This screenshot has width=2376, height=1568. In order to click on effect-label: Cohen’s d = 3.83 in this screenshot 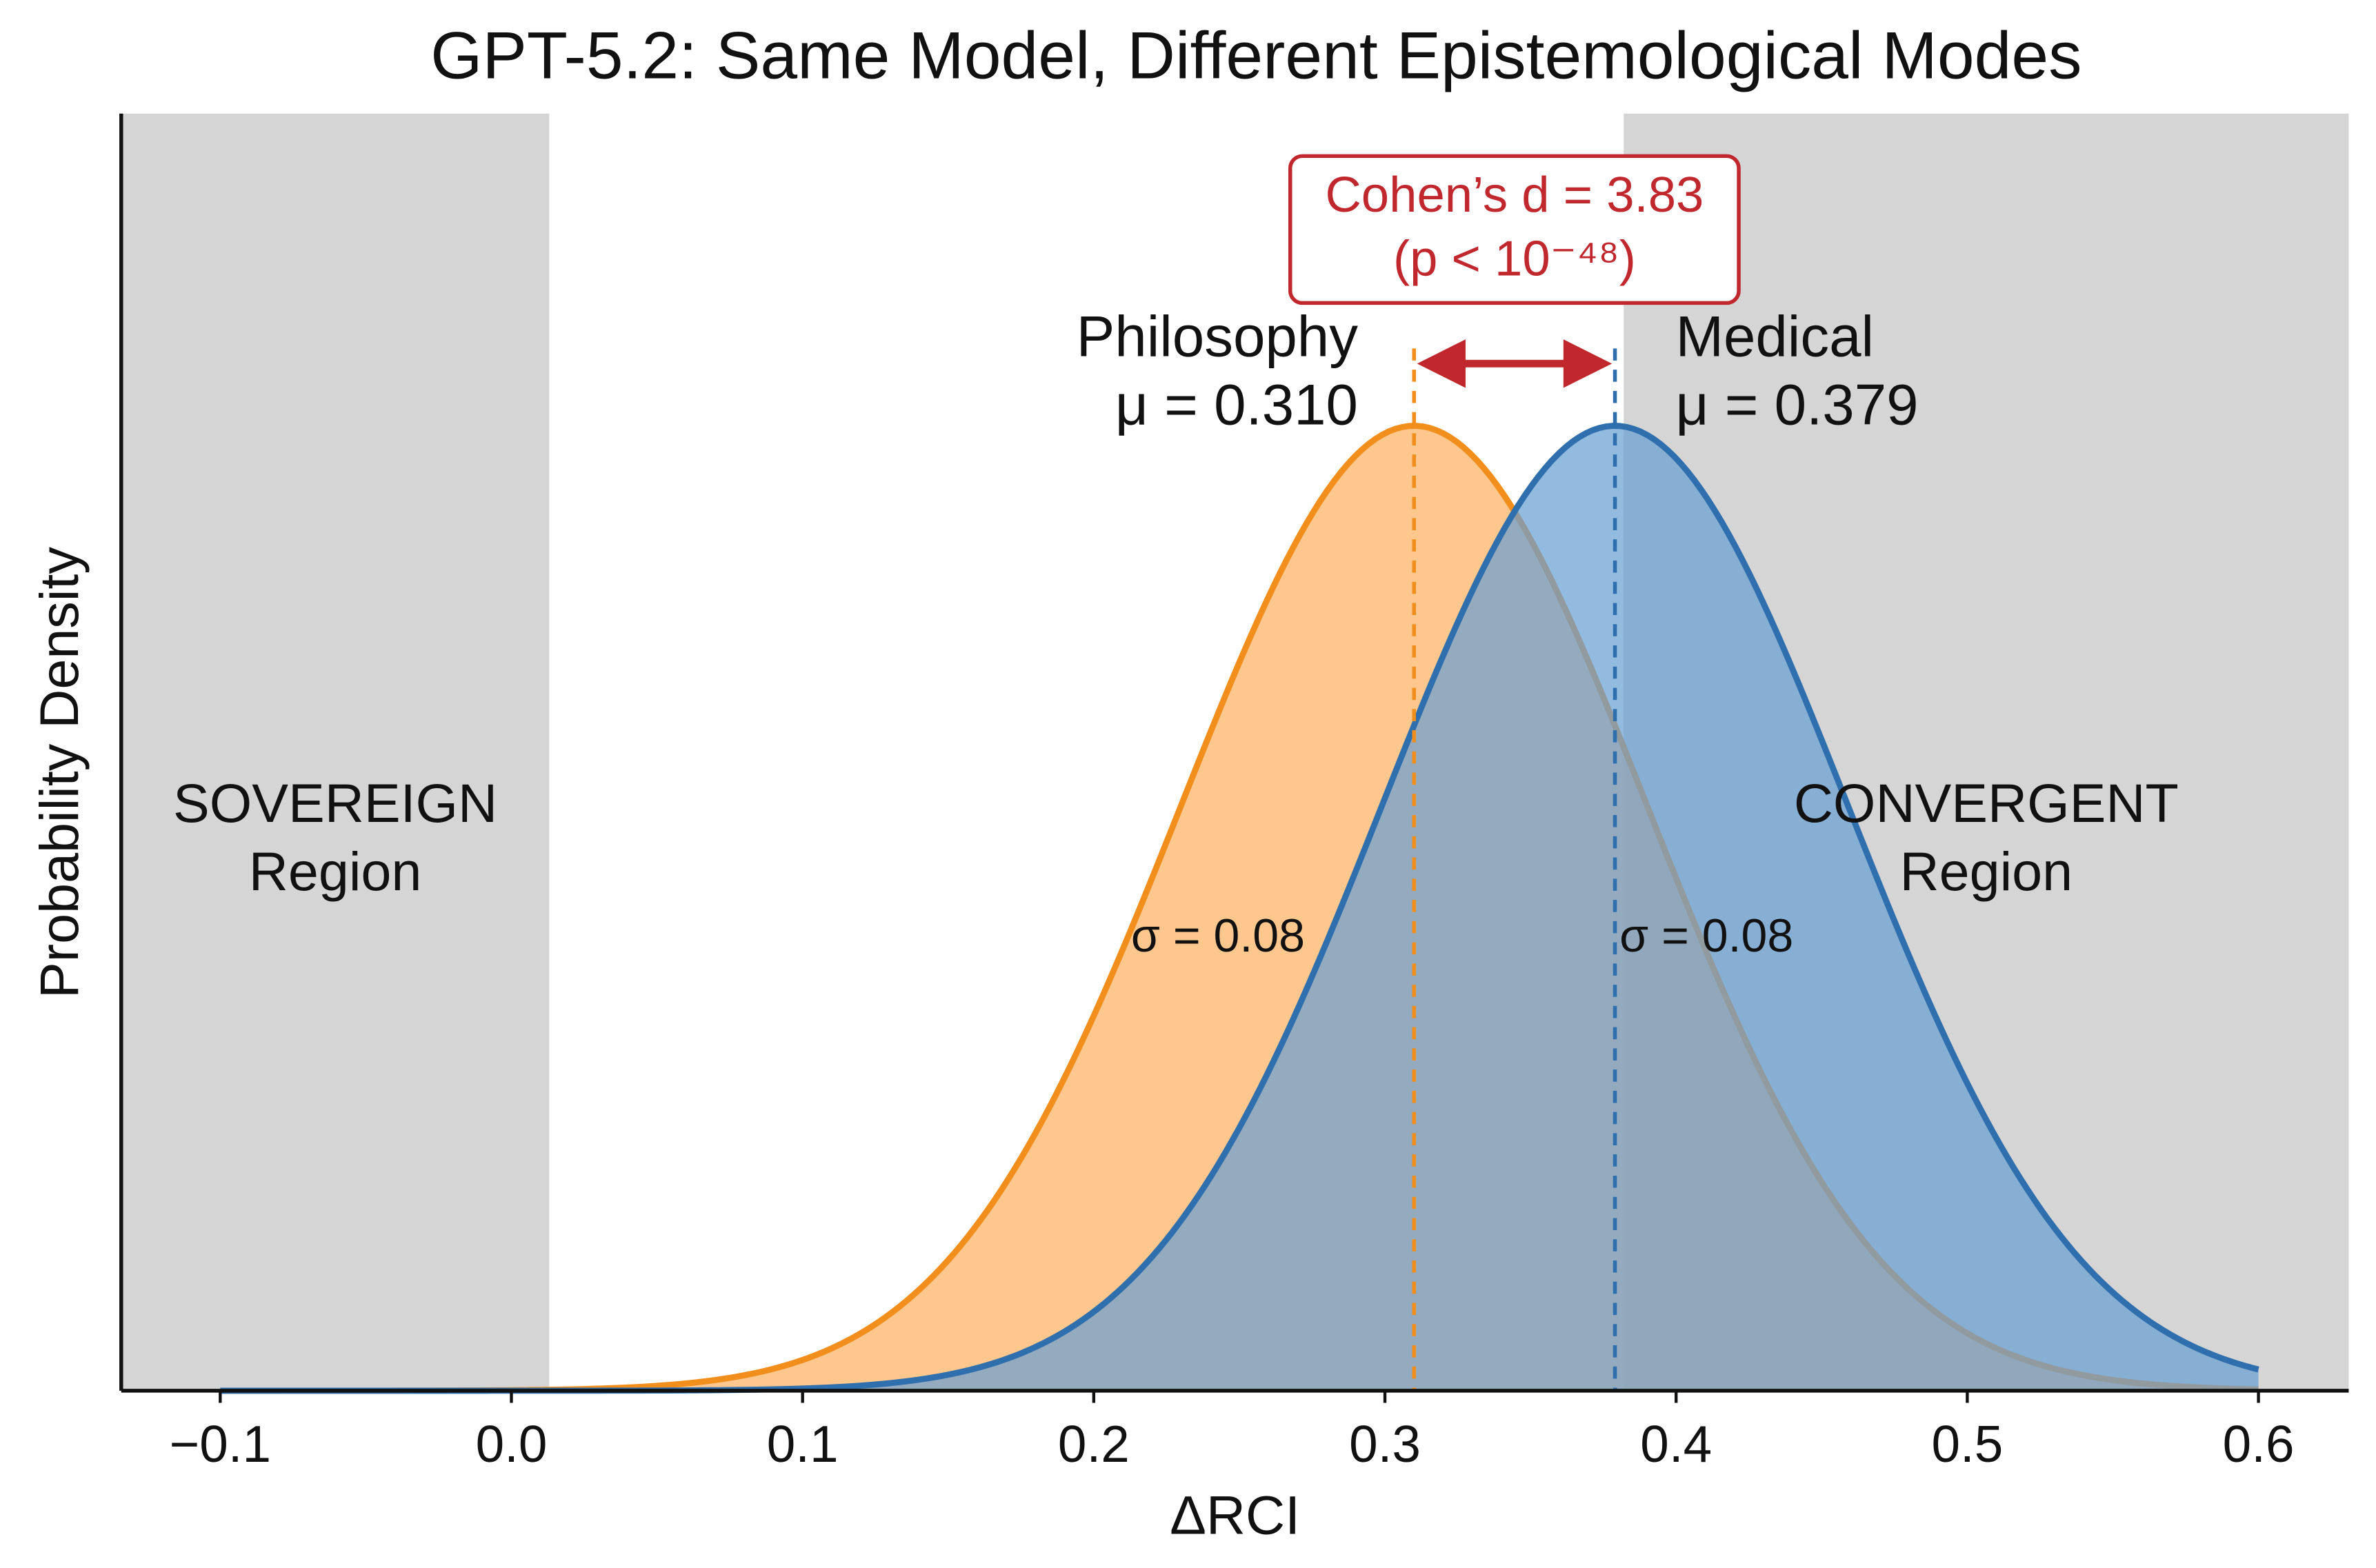, I will do `click(1514, 195)`.